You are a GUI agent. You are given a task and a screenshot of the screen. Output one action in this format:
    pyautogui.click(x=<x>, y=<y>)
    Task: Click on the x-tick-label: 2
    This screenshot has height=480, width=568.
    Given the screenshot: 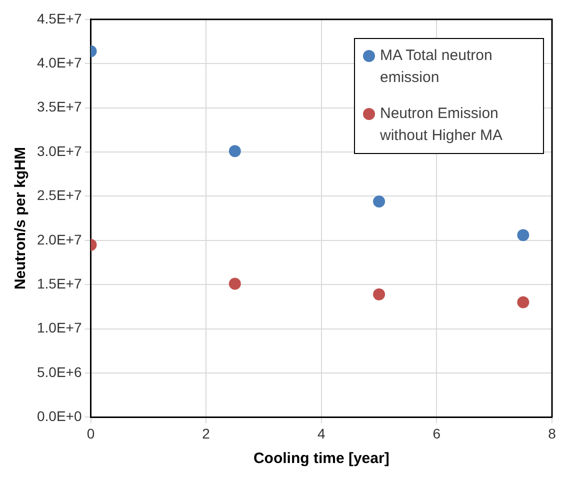 What is the action you would take?
    pyautogui.click(x=206, y=433)
    